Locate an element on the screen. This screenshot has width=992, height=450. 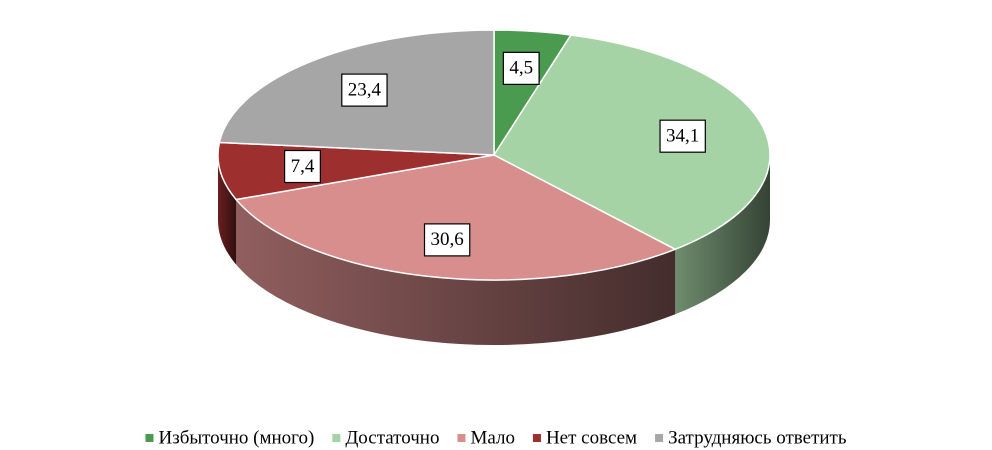
data-label: 34,1 is located at coordinates (682, 136).